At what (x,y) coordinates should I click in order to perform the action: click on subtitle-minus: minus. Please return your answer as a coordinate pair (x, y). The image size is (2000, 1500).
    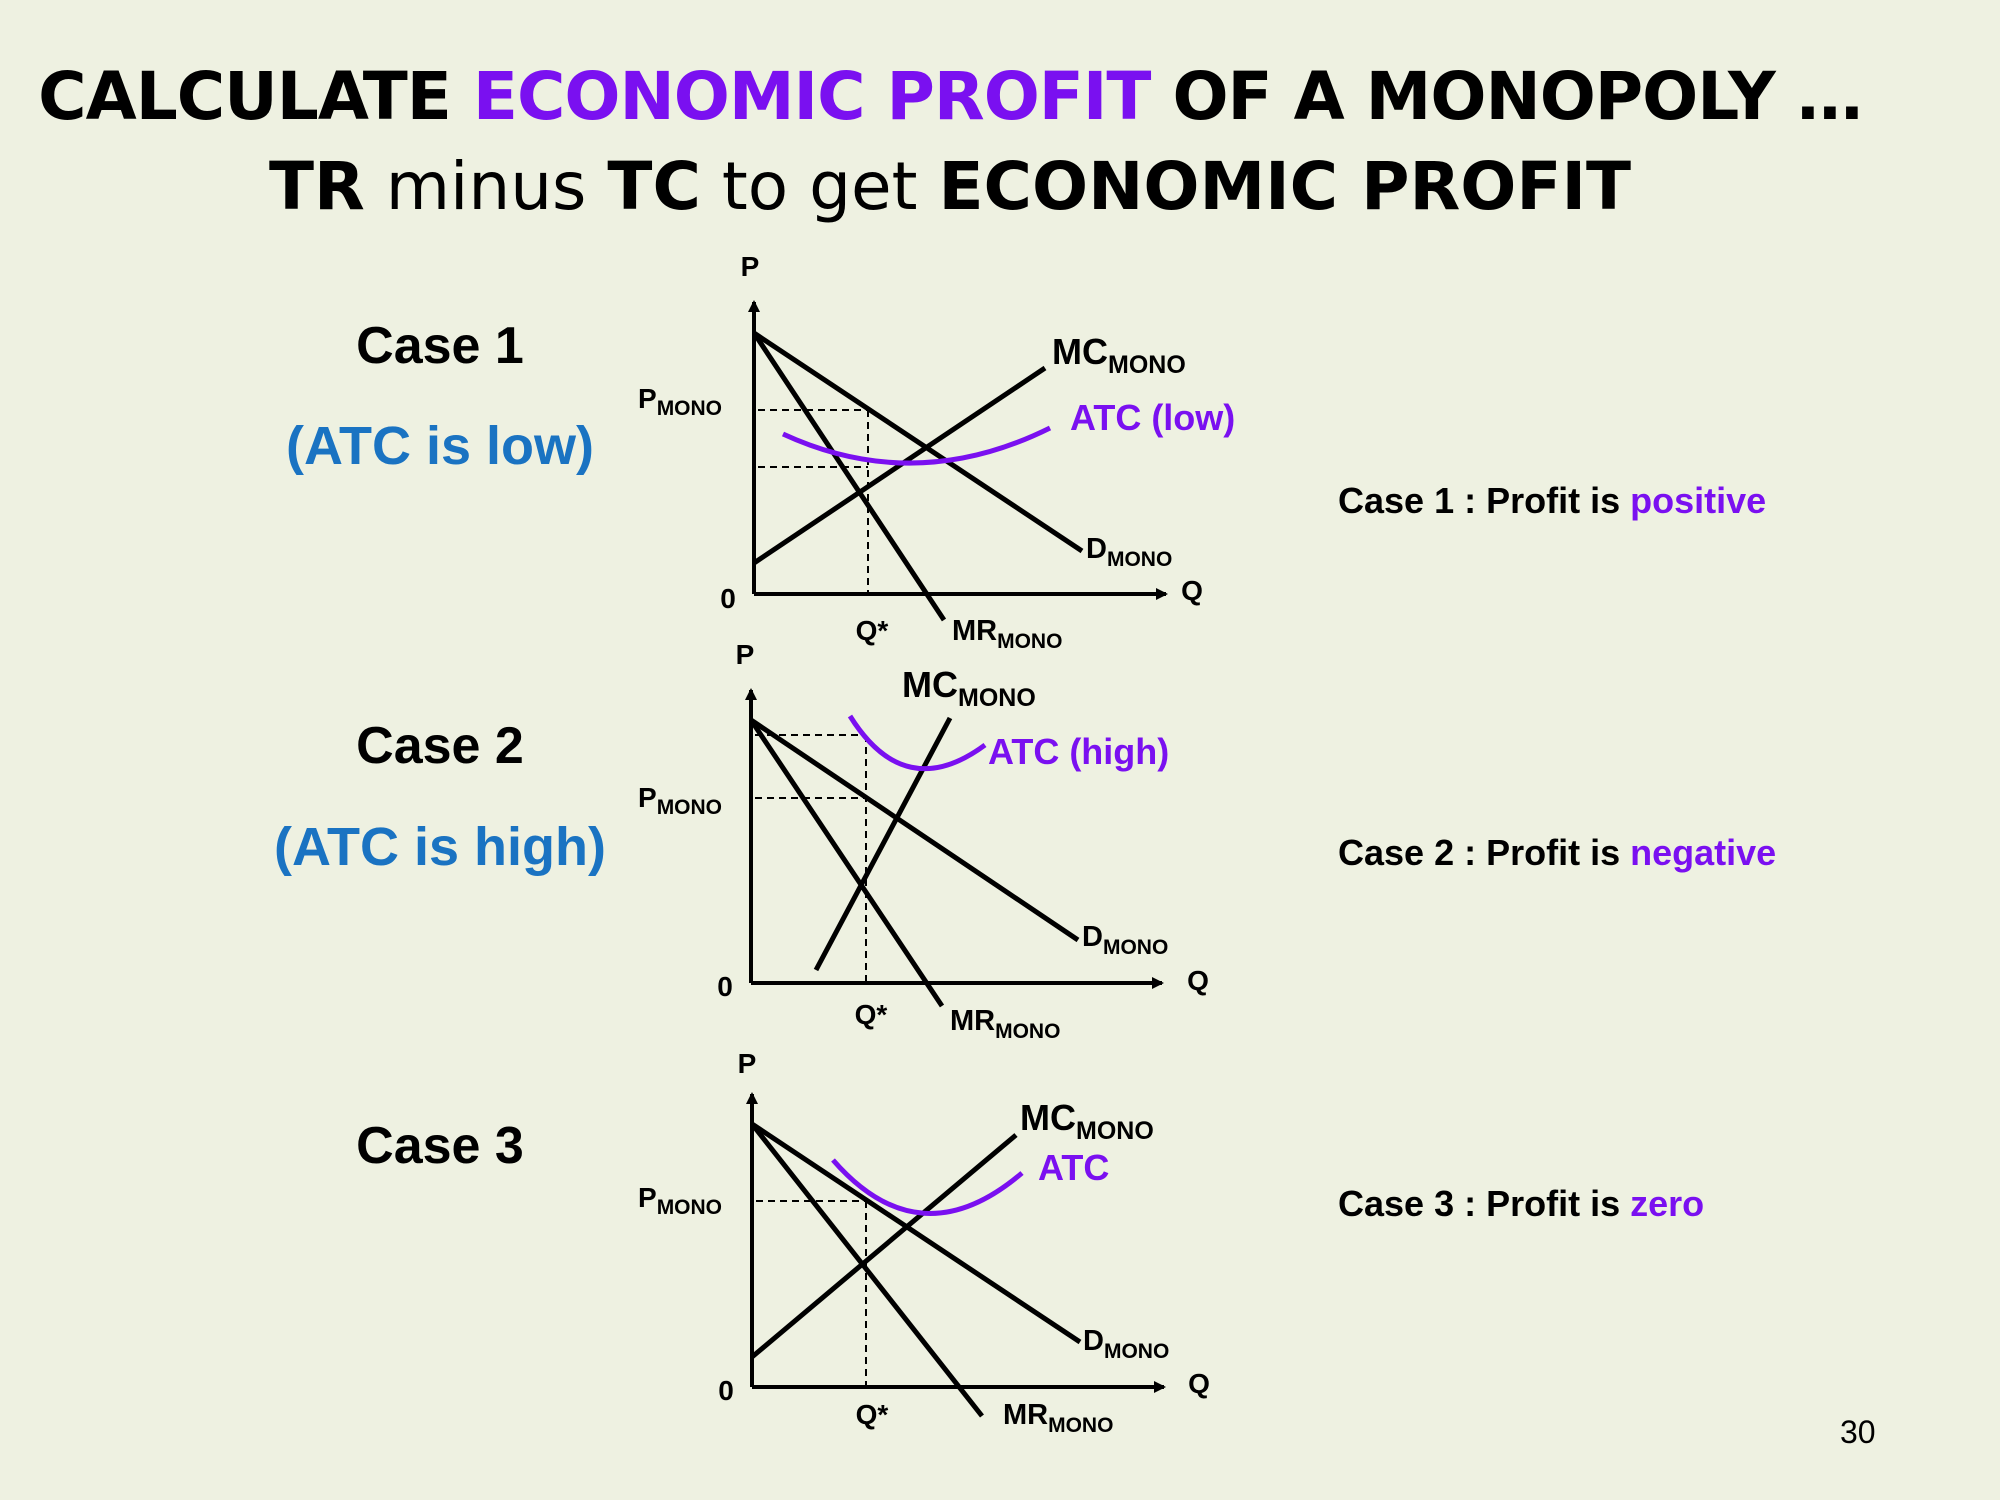
    Looking at the image, I should click on (486, 186).